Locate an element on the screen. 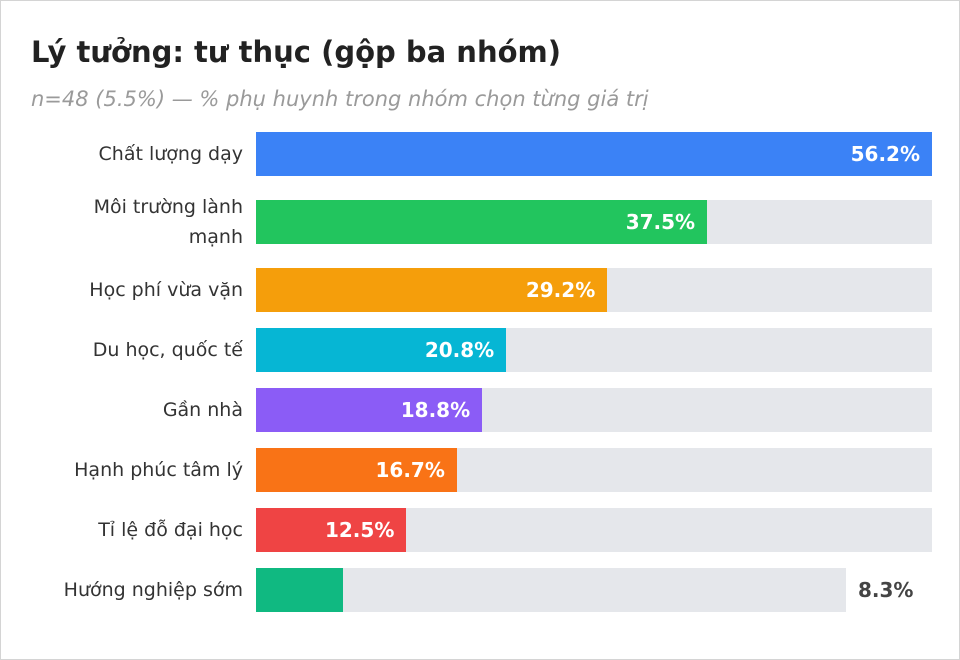 This screenshot has height=660, width=960. data-label: 29.2% is located at coordinates (560, 290).